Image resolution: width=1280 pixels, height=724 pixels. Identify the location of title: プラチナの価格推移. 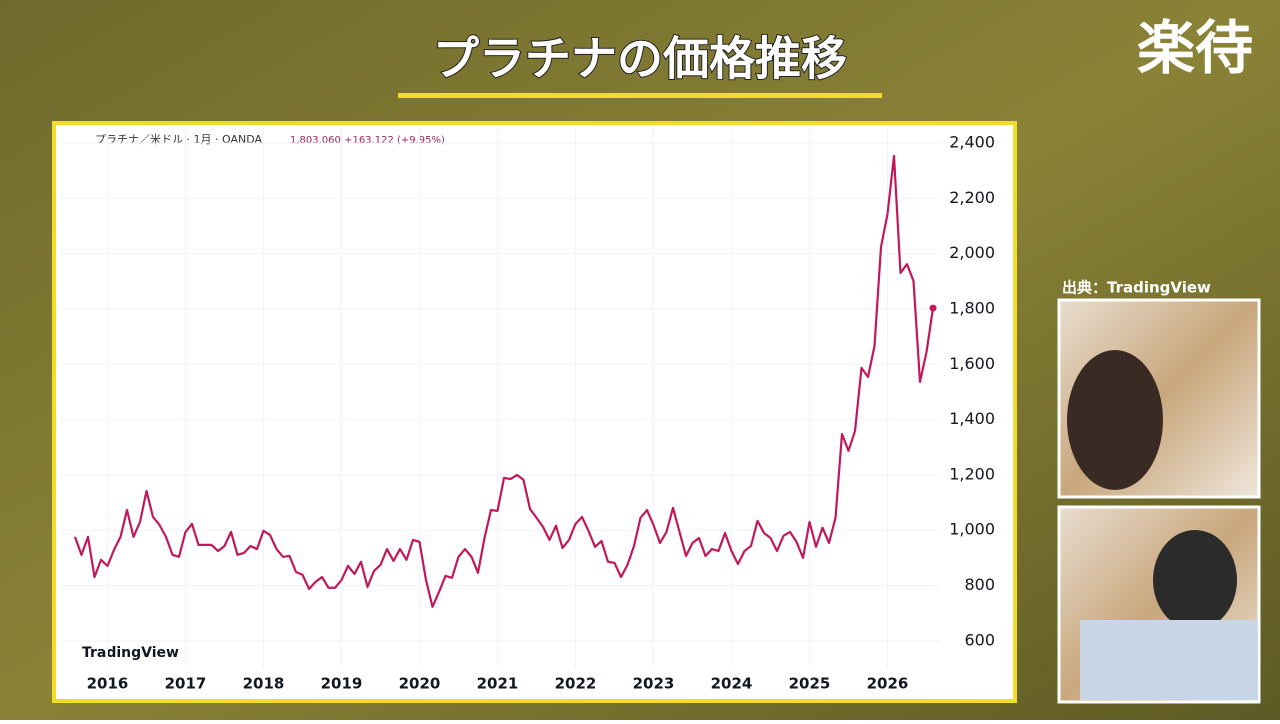
(640, 59).